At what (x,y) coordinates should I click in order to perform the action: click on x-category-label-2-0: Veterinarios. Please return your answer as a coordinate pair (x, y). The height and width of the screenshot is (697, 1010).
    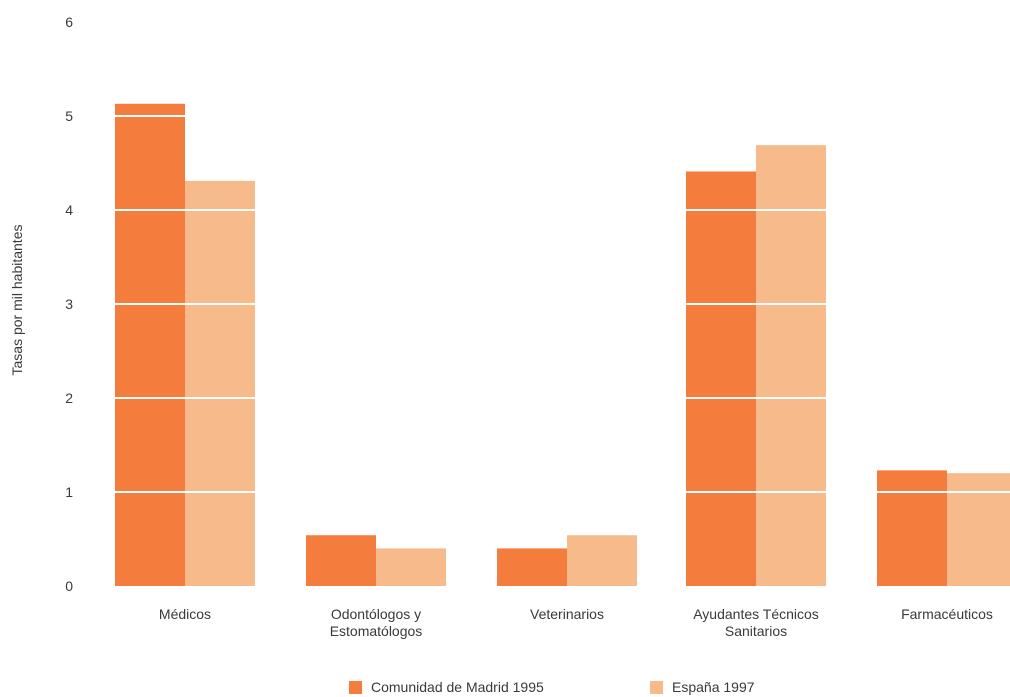
    Looking at the image, I should click on (567, 614).